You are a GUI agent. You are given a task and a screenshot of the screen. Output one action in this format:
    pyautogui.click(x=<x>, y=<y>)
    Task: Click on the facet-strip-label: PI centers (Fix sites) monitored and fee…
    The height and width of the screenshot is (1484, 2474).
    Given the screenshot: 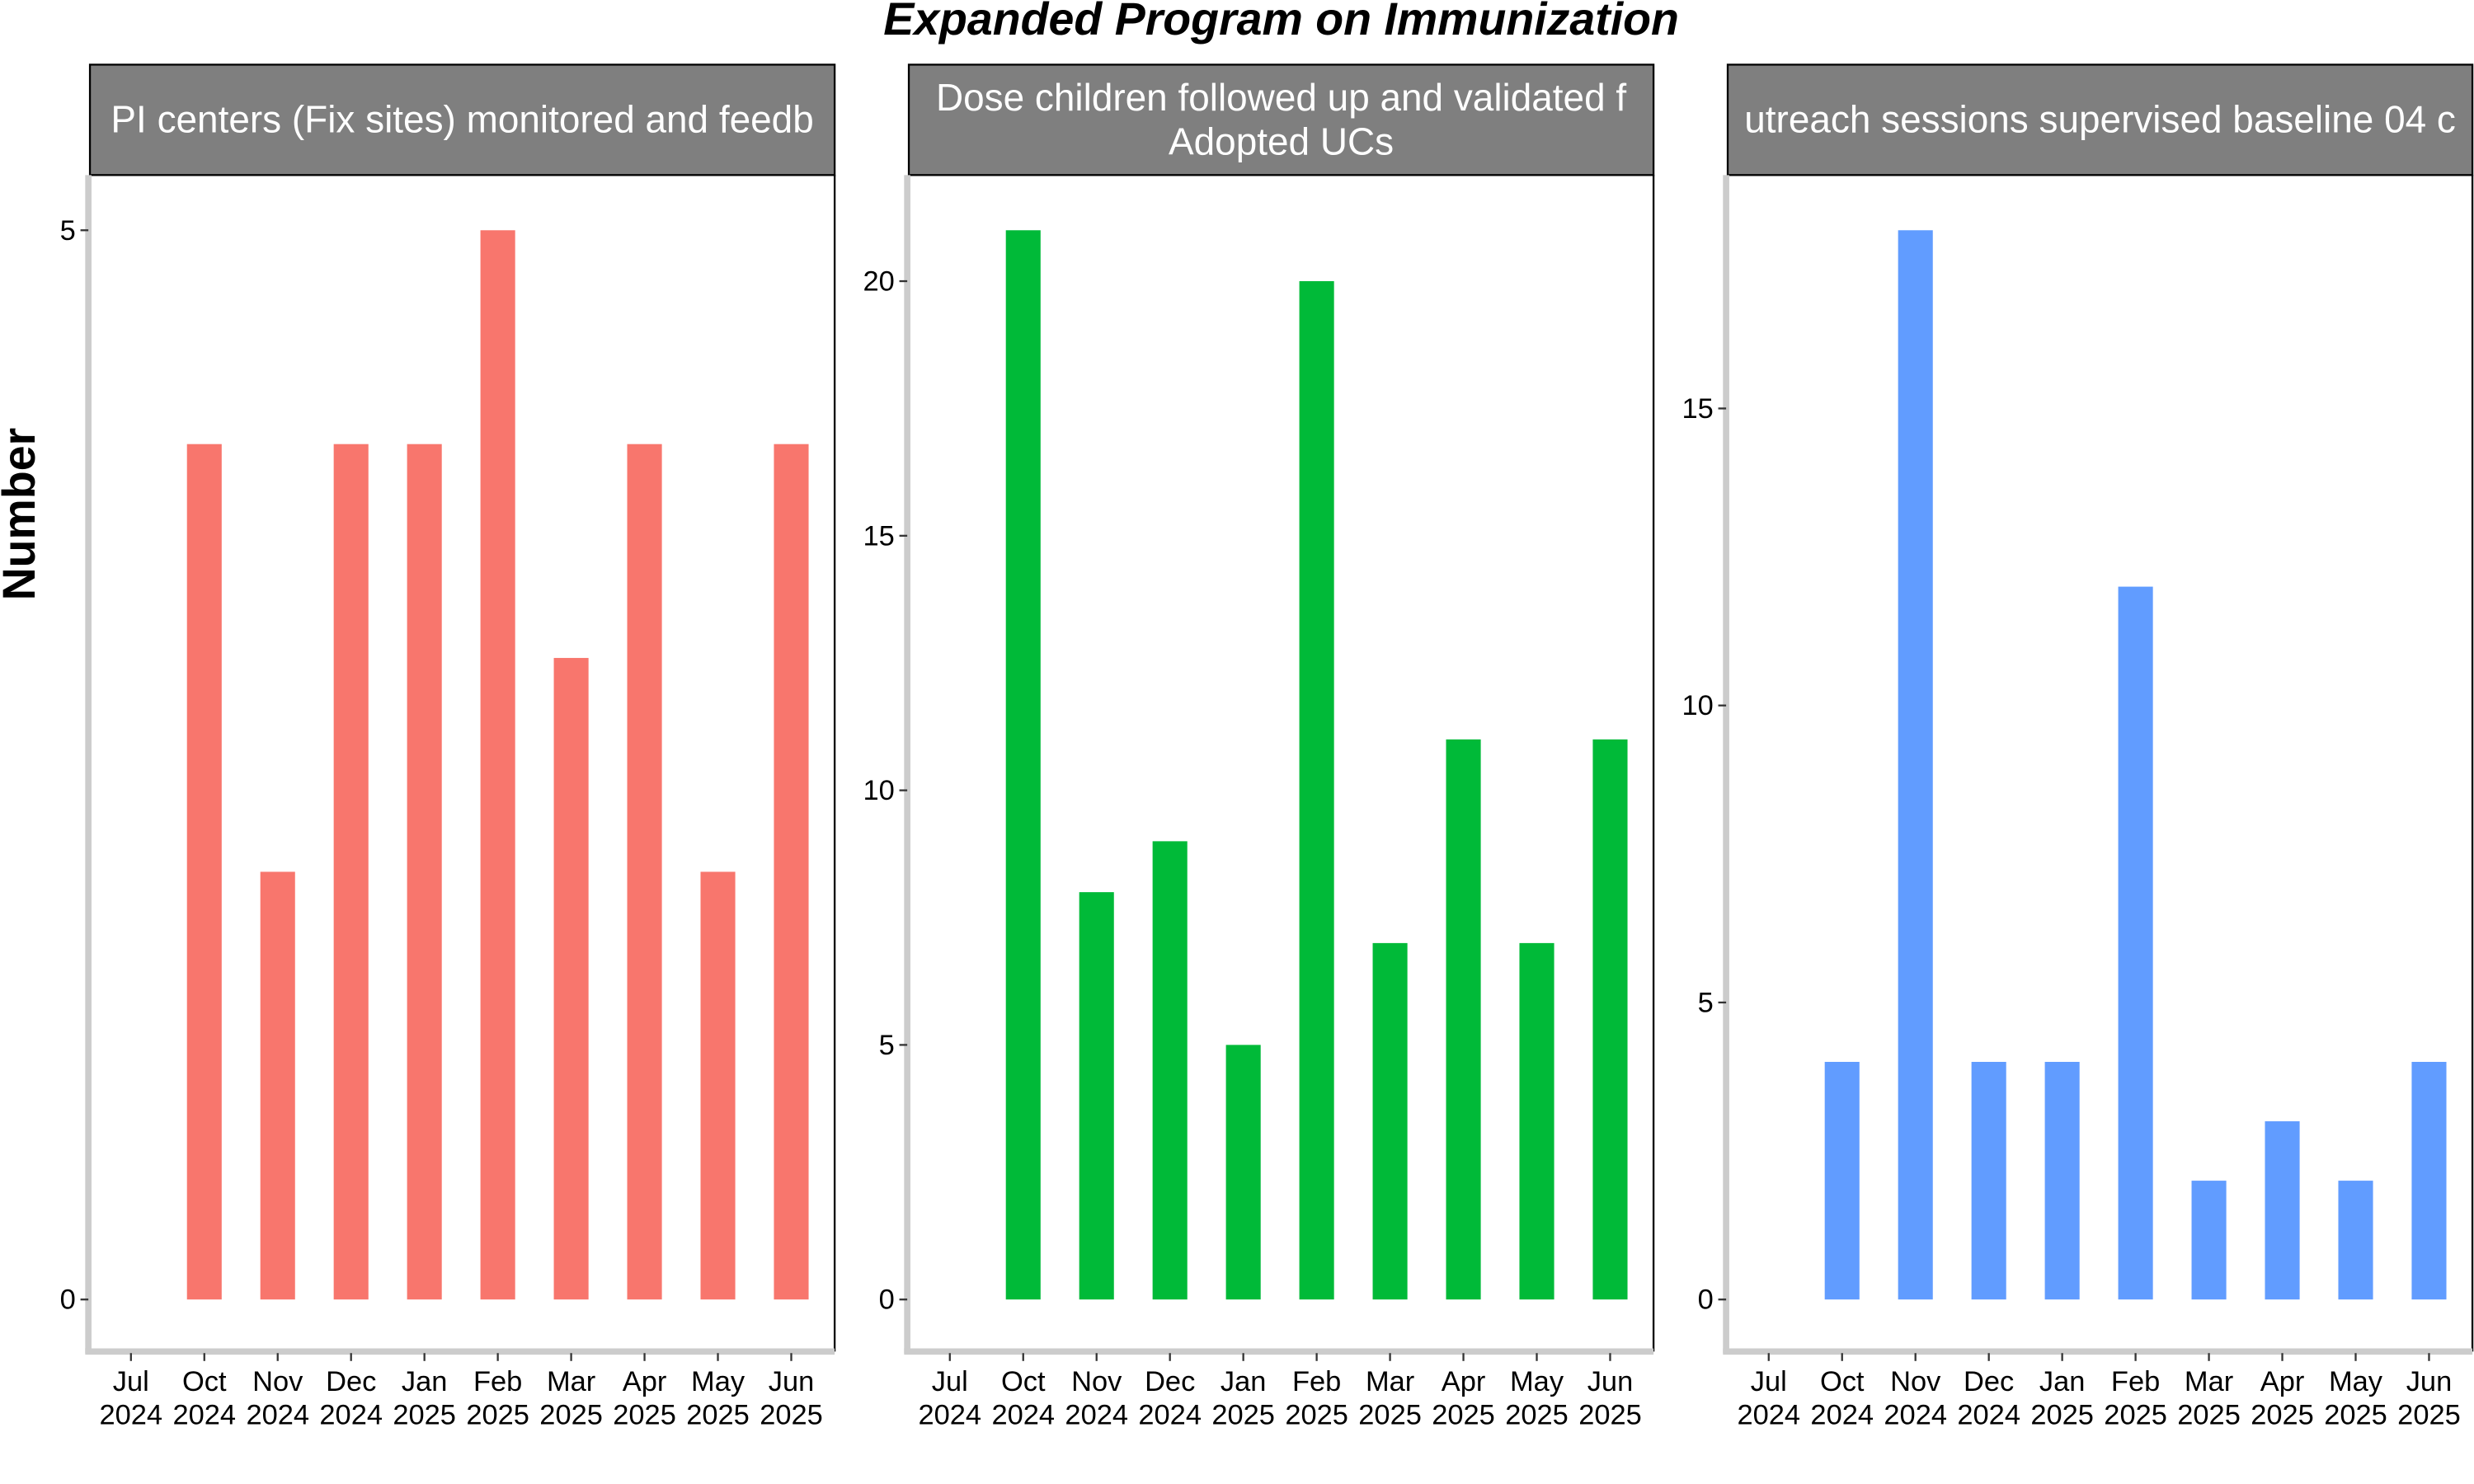 What is the action you would take?
    pyautogui.click(x=462, y=120)
    